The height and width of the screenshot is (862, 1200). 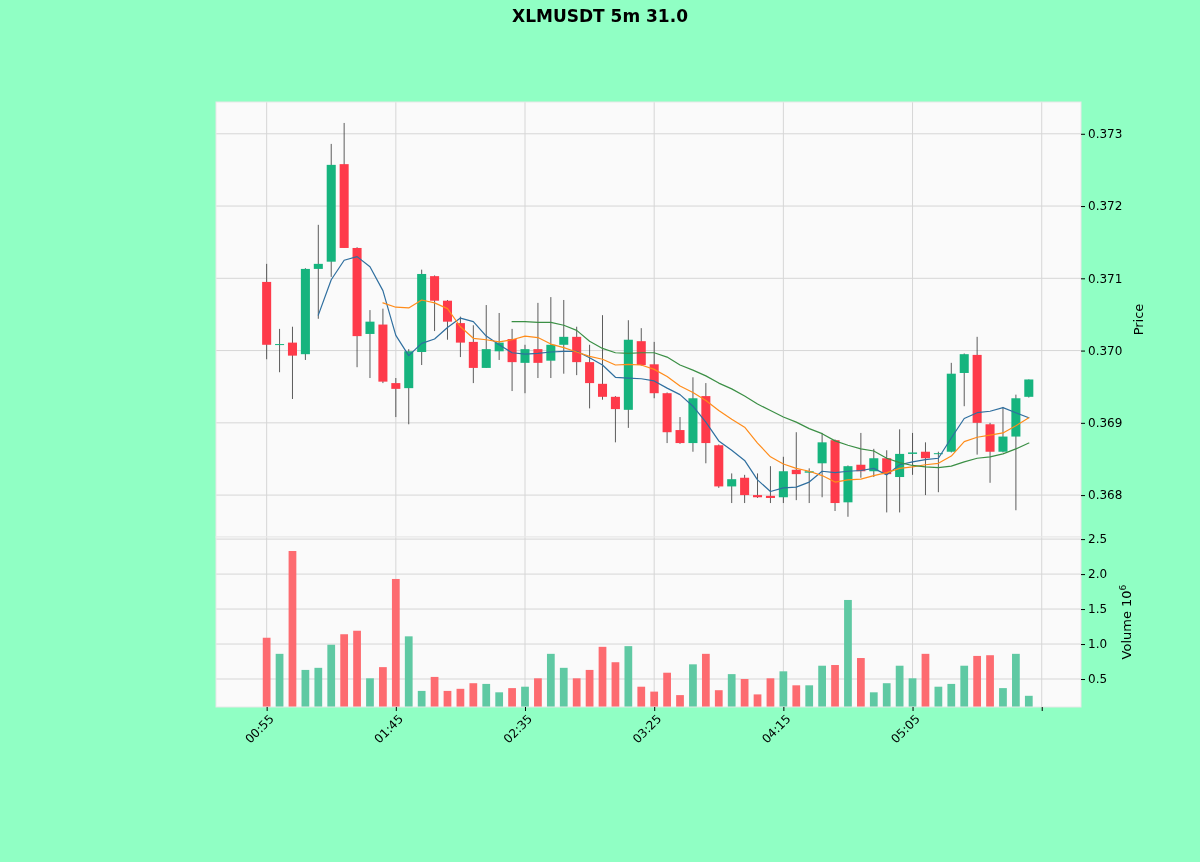 What do you see at coordinates (1105, 423) in the screenshot?
I see `y-tick-label: 0.369` at bounding box center [1105, 423].